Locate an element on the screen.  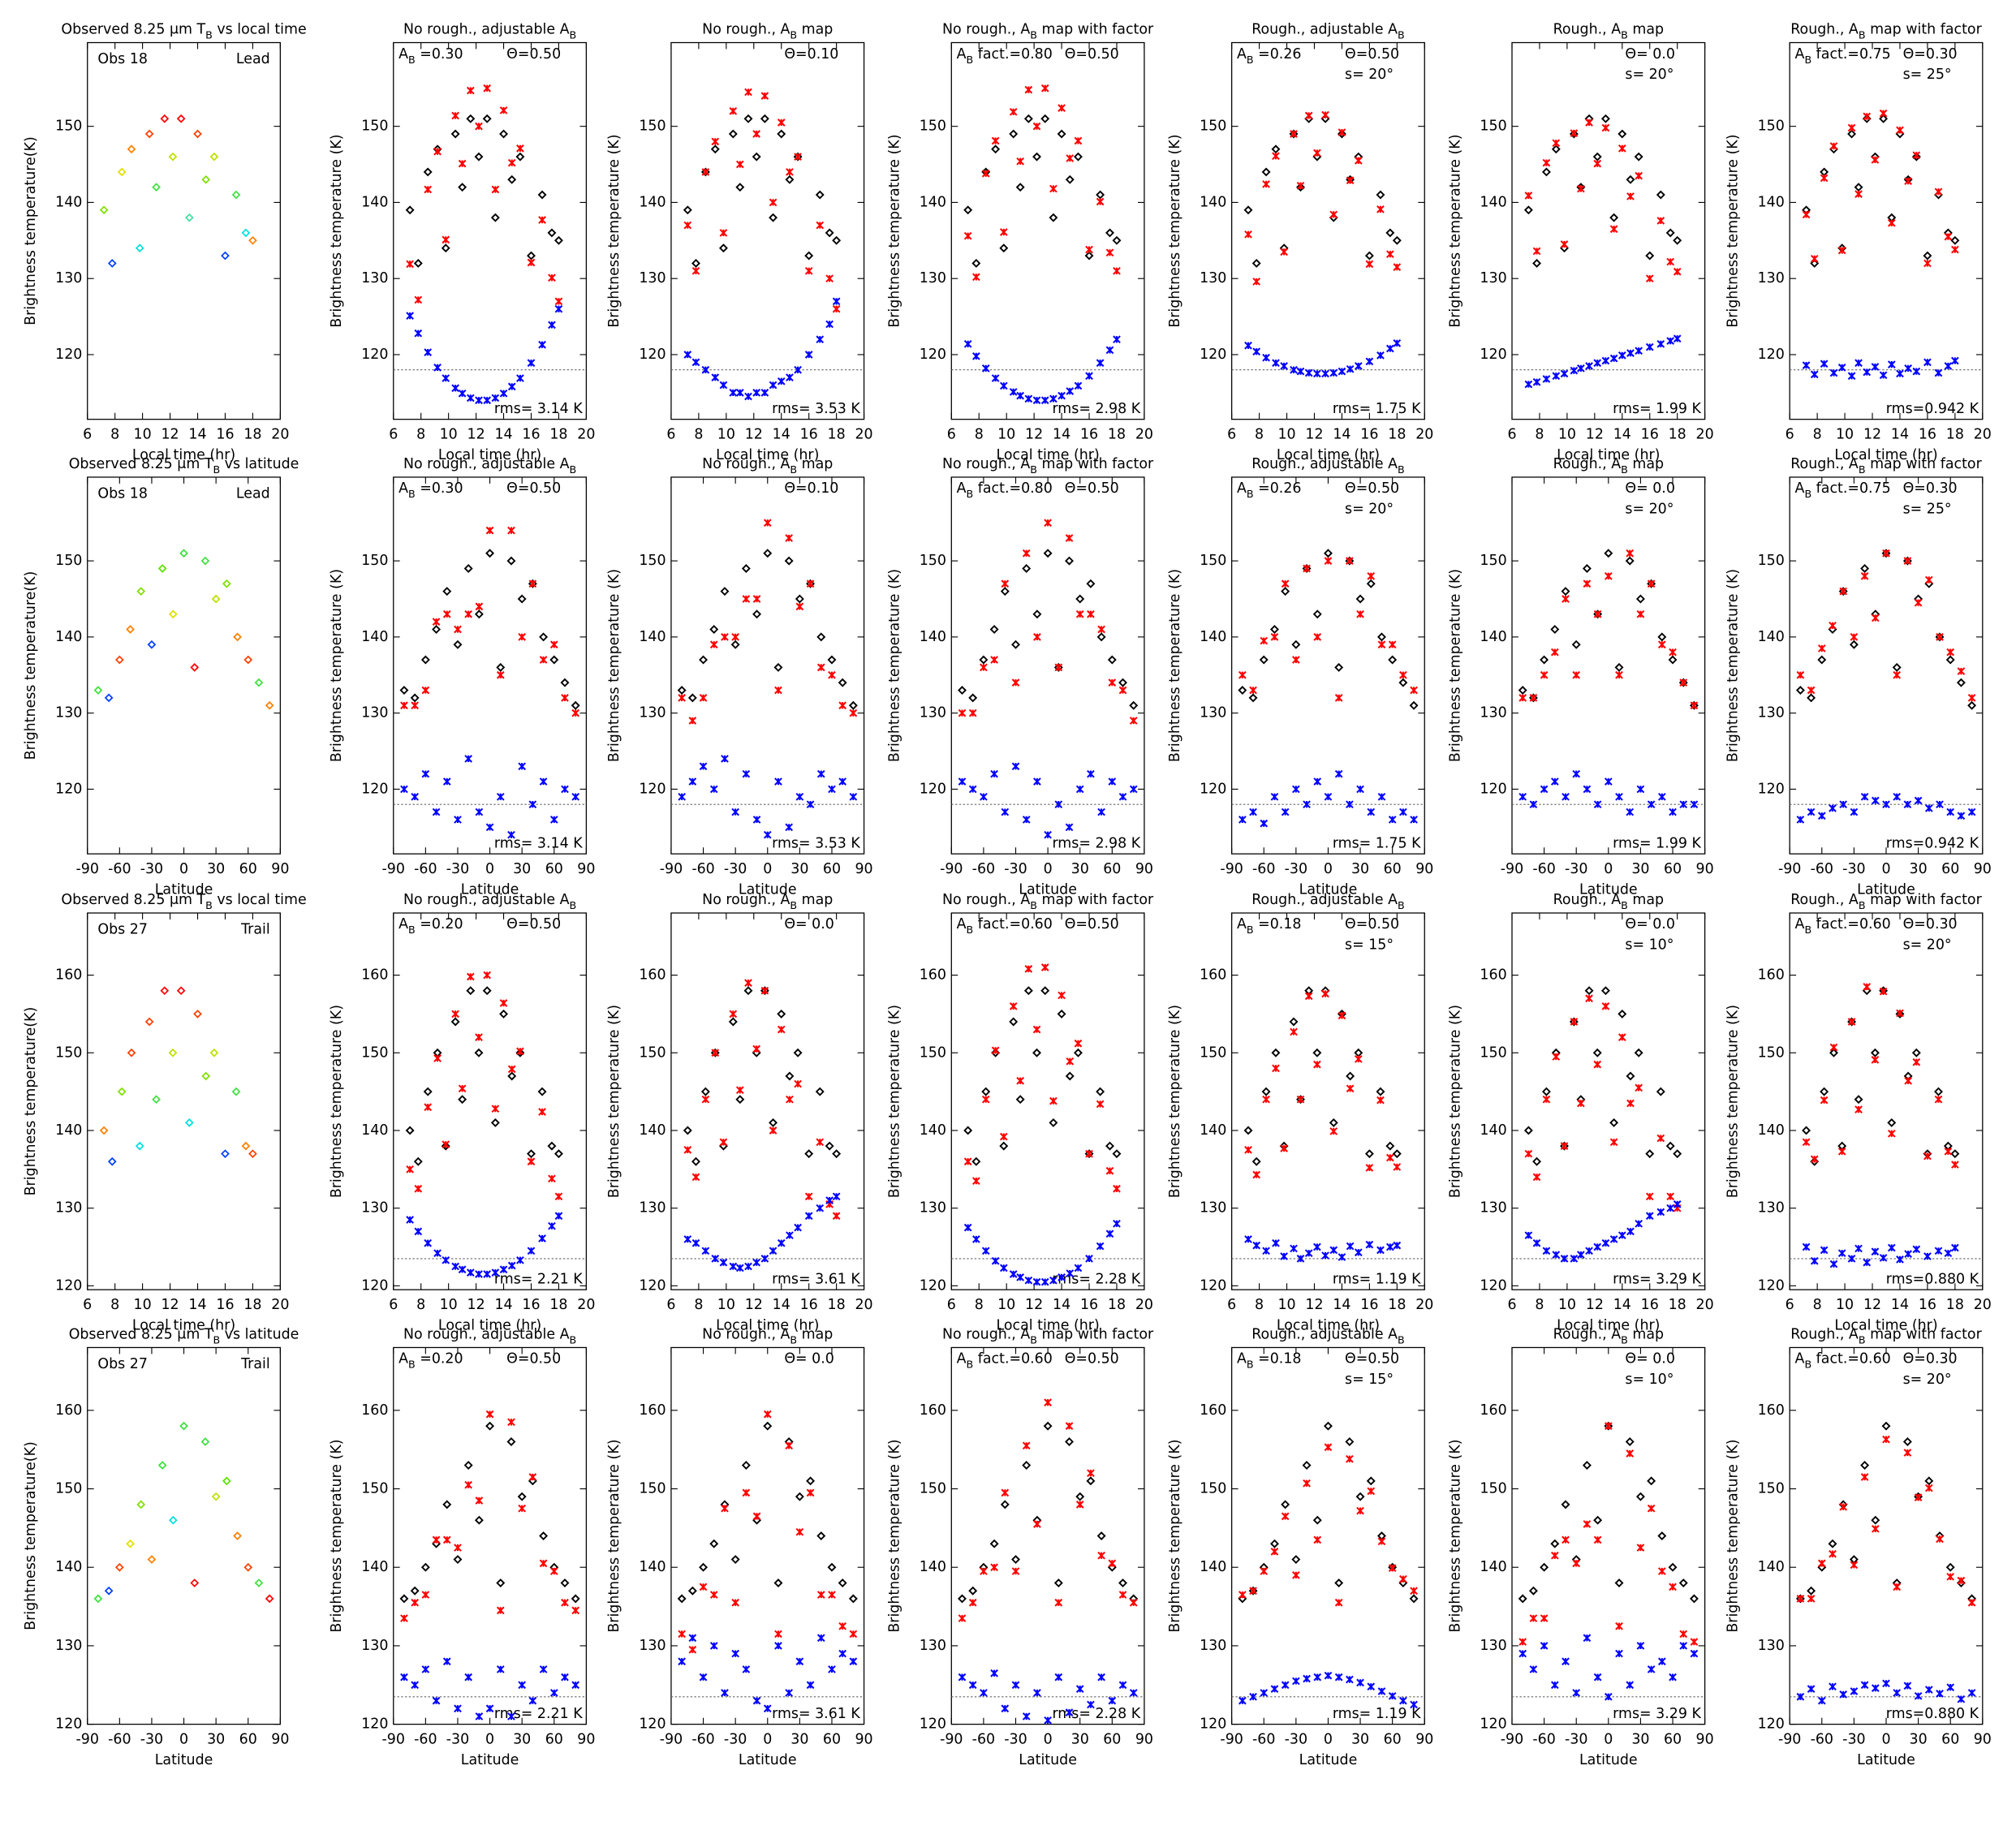
x-tick-label: 6 is located at coordinates (1232, 435).